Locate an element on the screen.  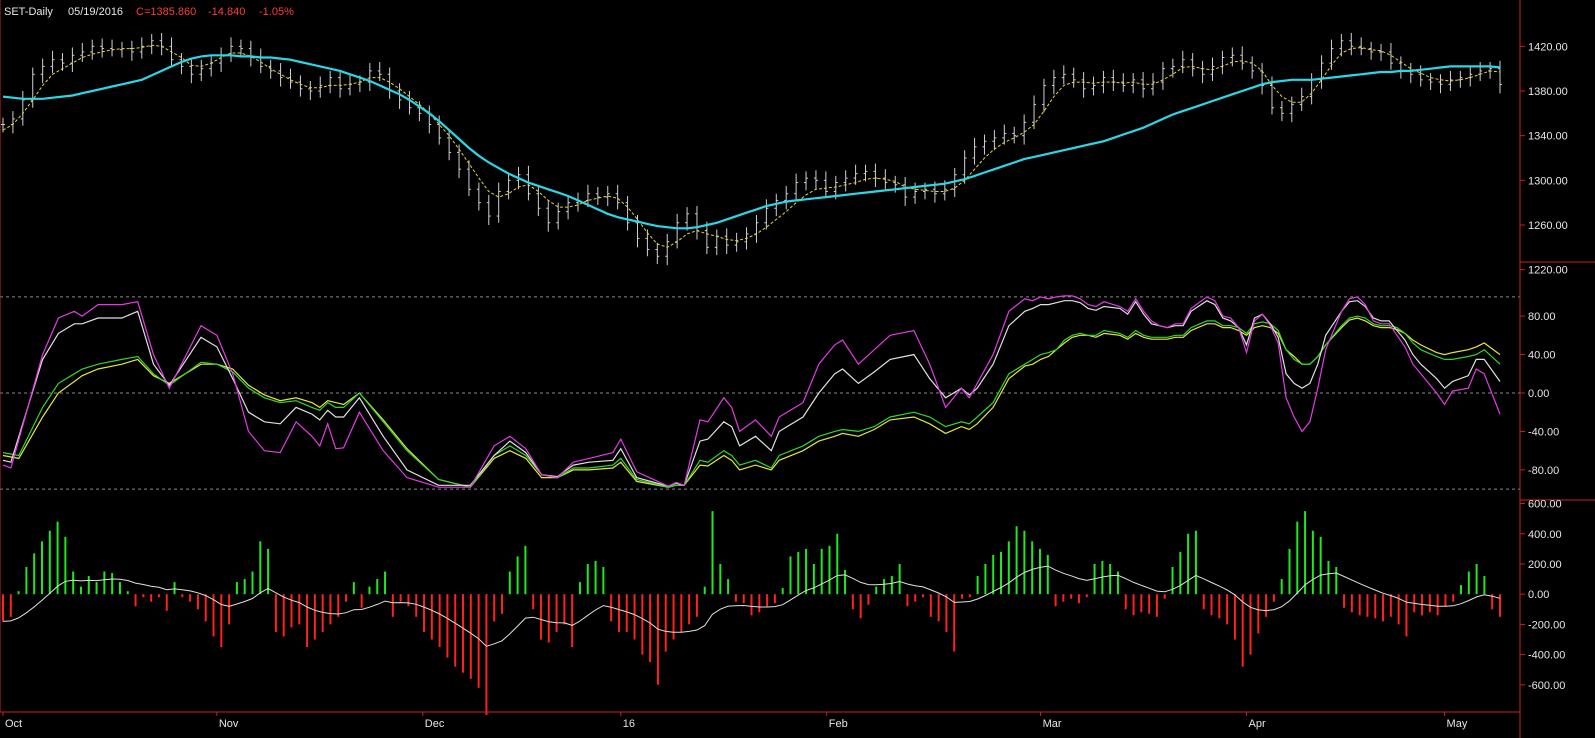
histogram-axis-tick-label: 600.00 is located at coordinates (1545, 505).